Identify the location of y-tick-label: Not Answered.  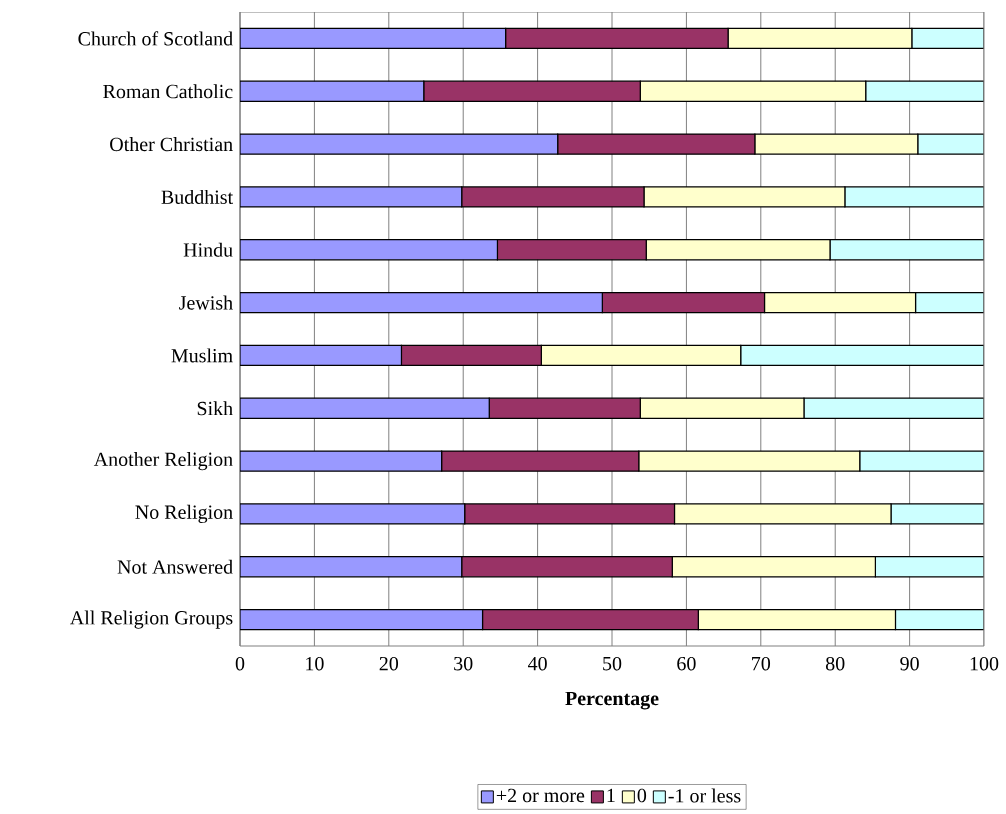
(175, 566).